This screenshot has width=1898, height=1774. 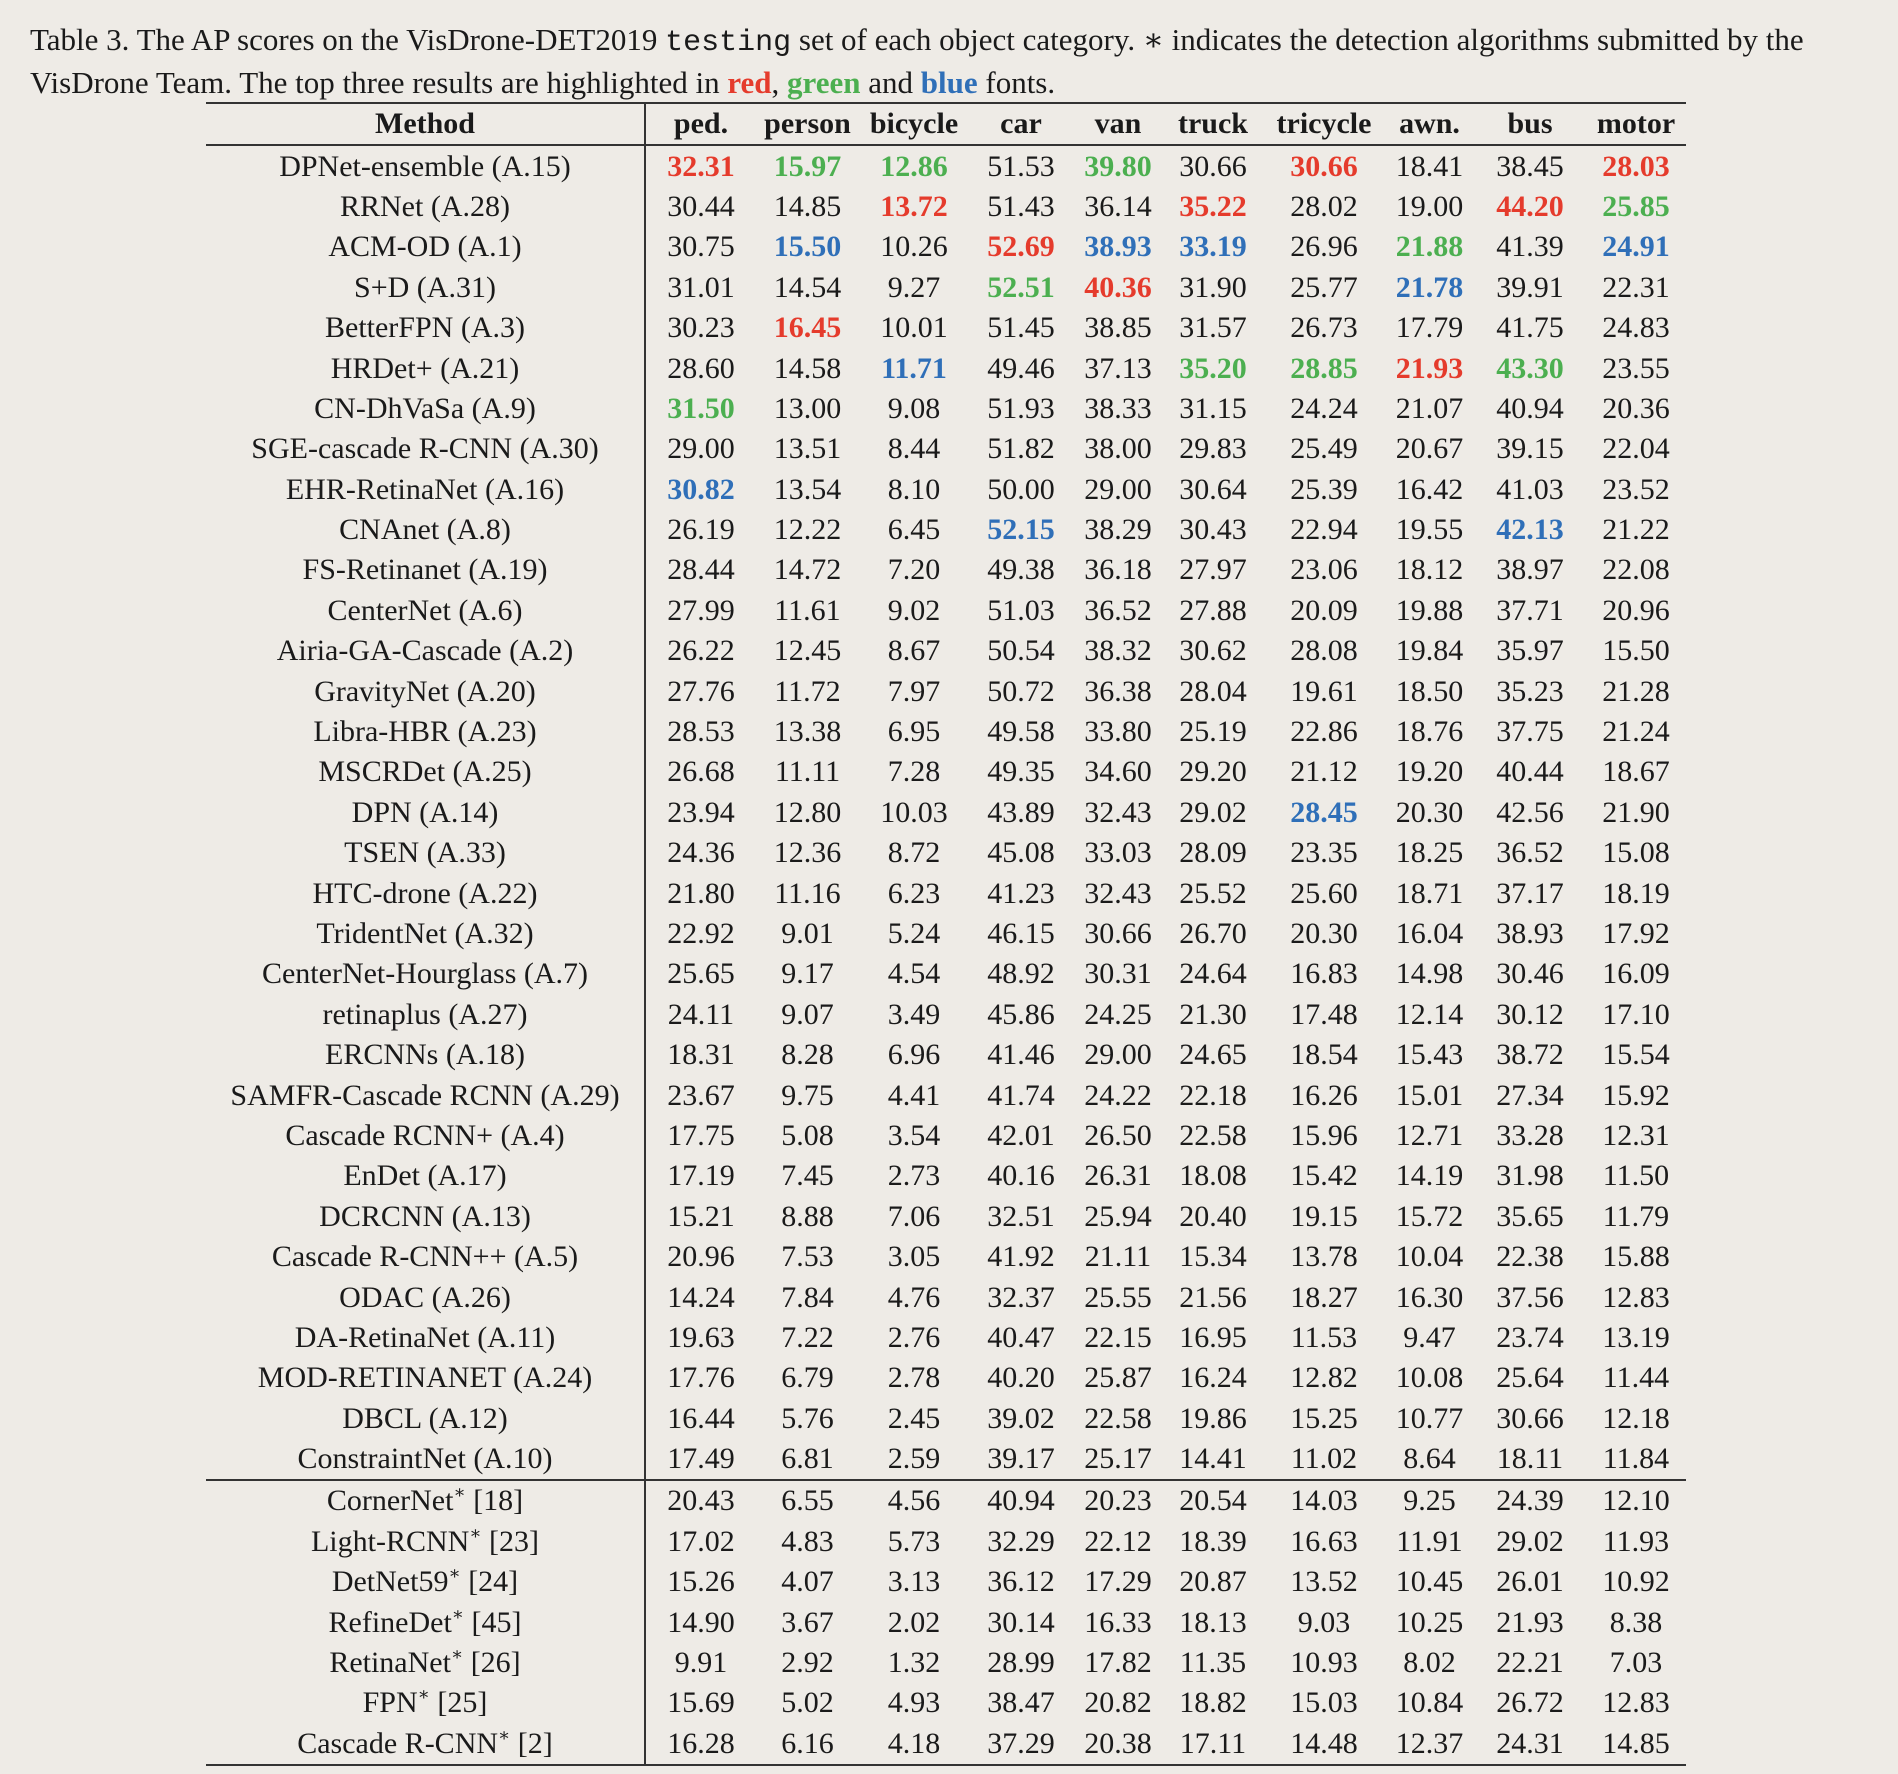 What do you see at coordinates (1636, 974) in the screenshot?
I see `ap-cell-motor: 16.09` at bounding box center [1636, 974].